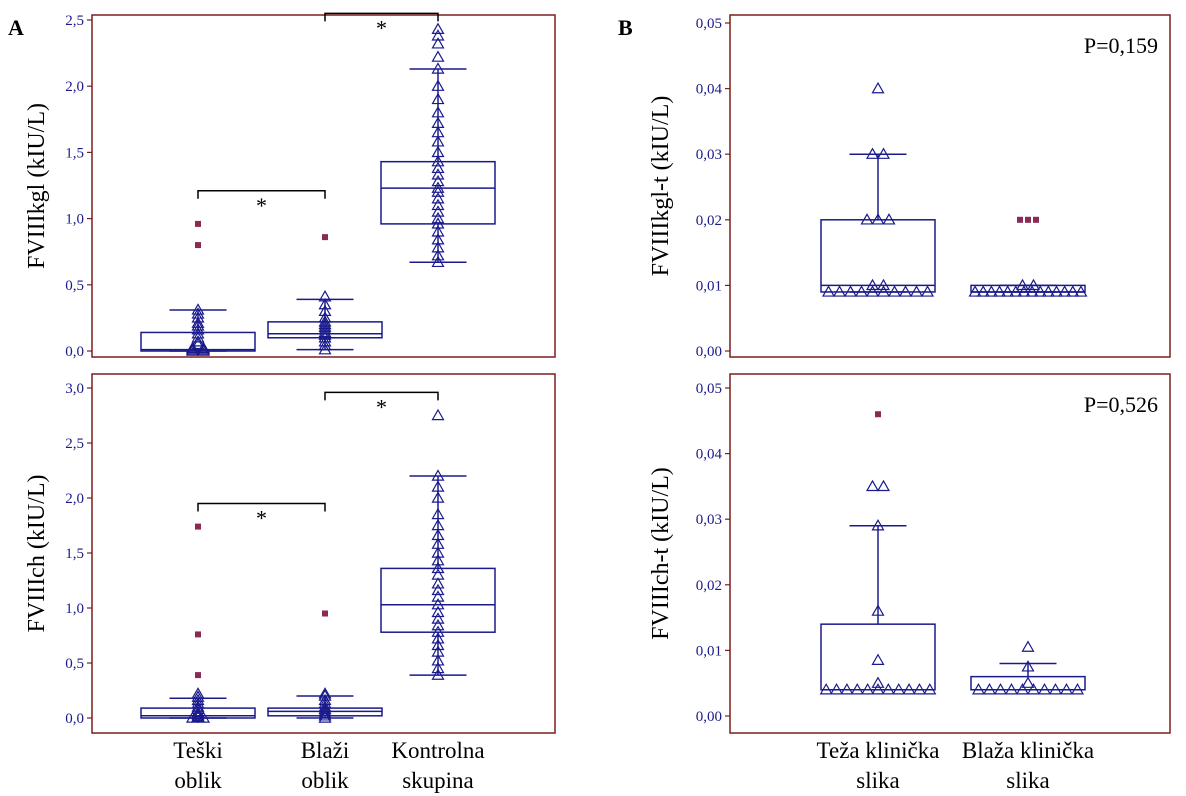 This screenshot has width=1186, height=796. Describe the element at coordinates (325, 750) in the screenshot. I see `x-category-label-line: Blaži` at that location.